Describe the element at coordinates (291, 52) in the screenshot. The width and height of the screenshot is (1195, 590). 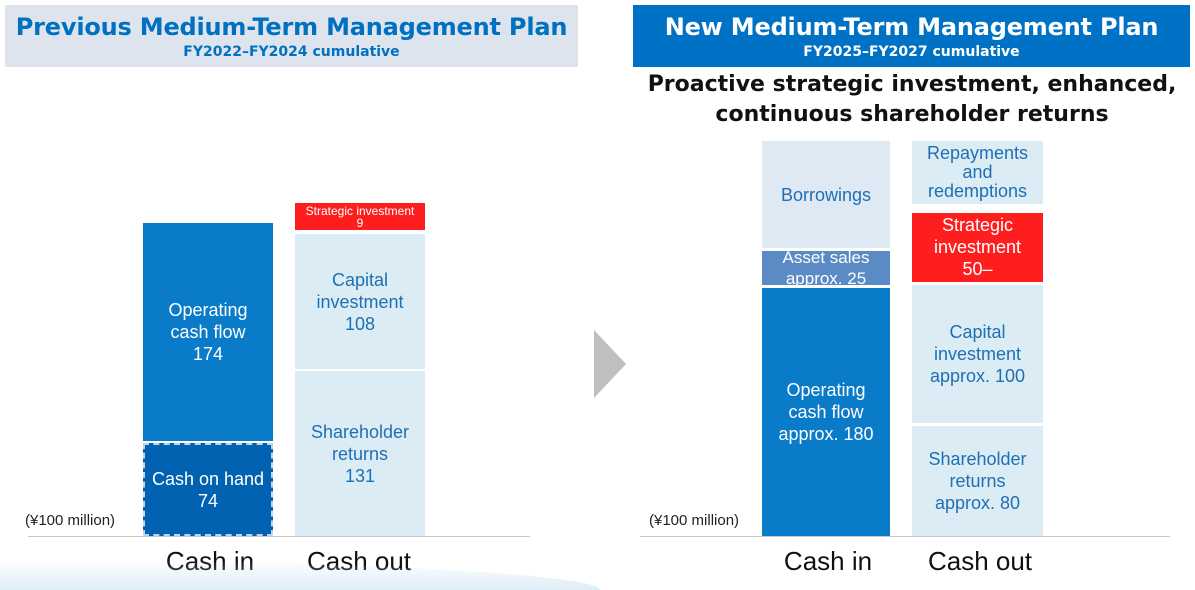
I see `previous-plan-subtitle: FY2022–FY2024 cumulative` at that location.